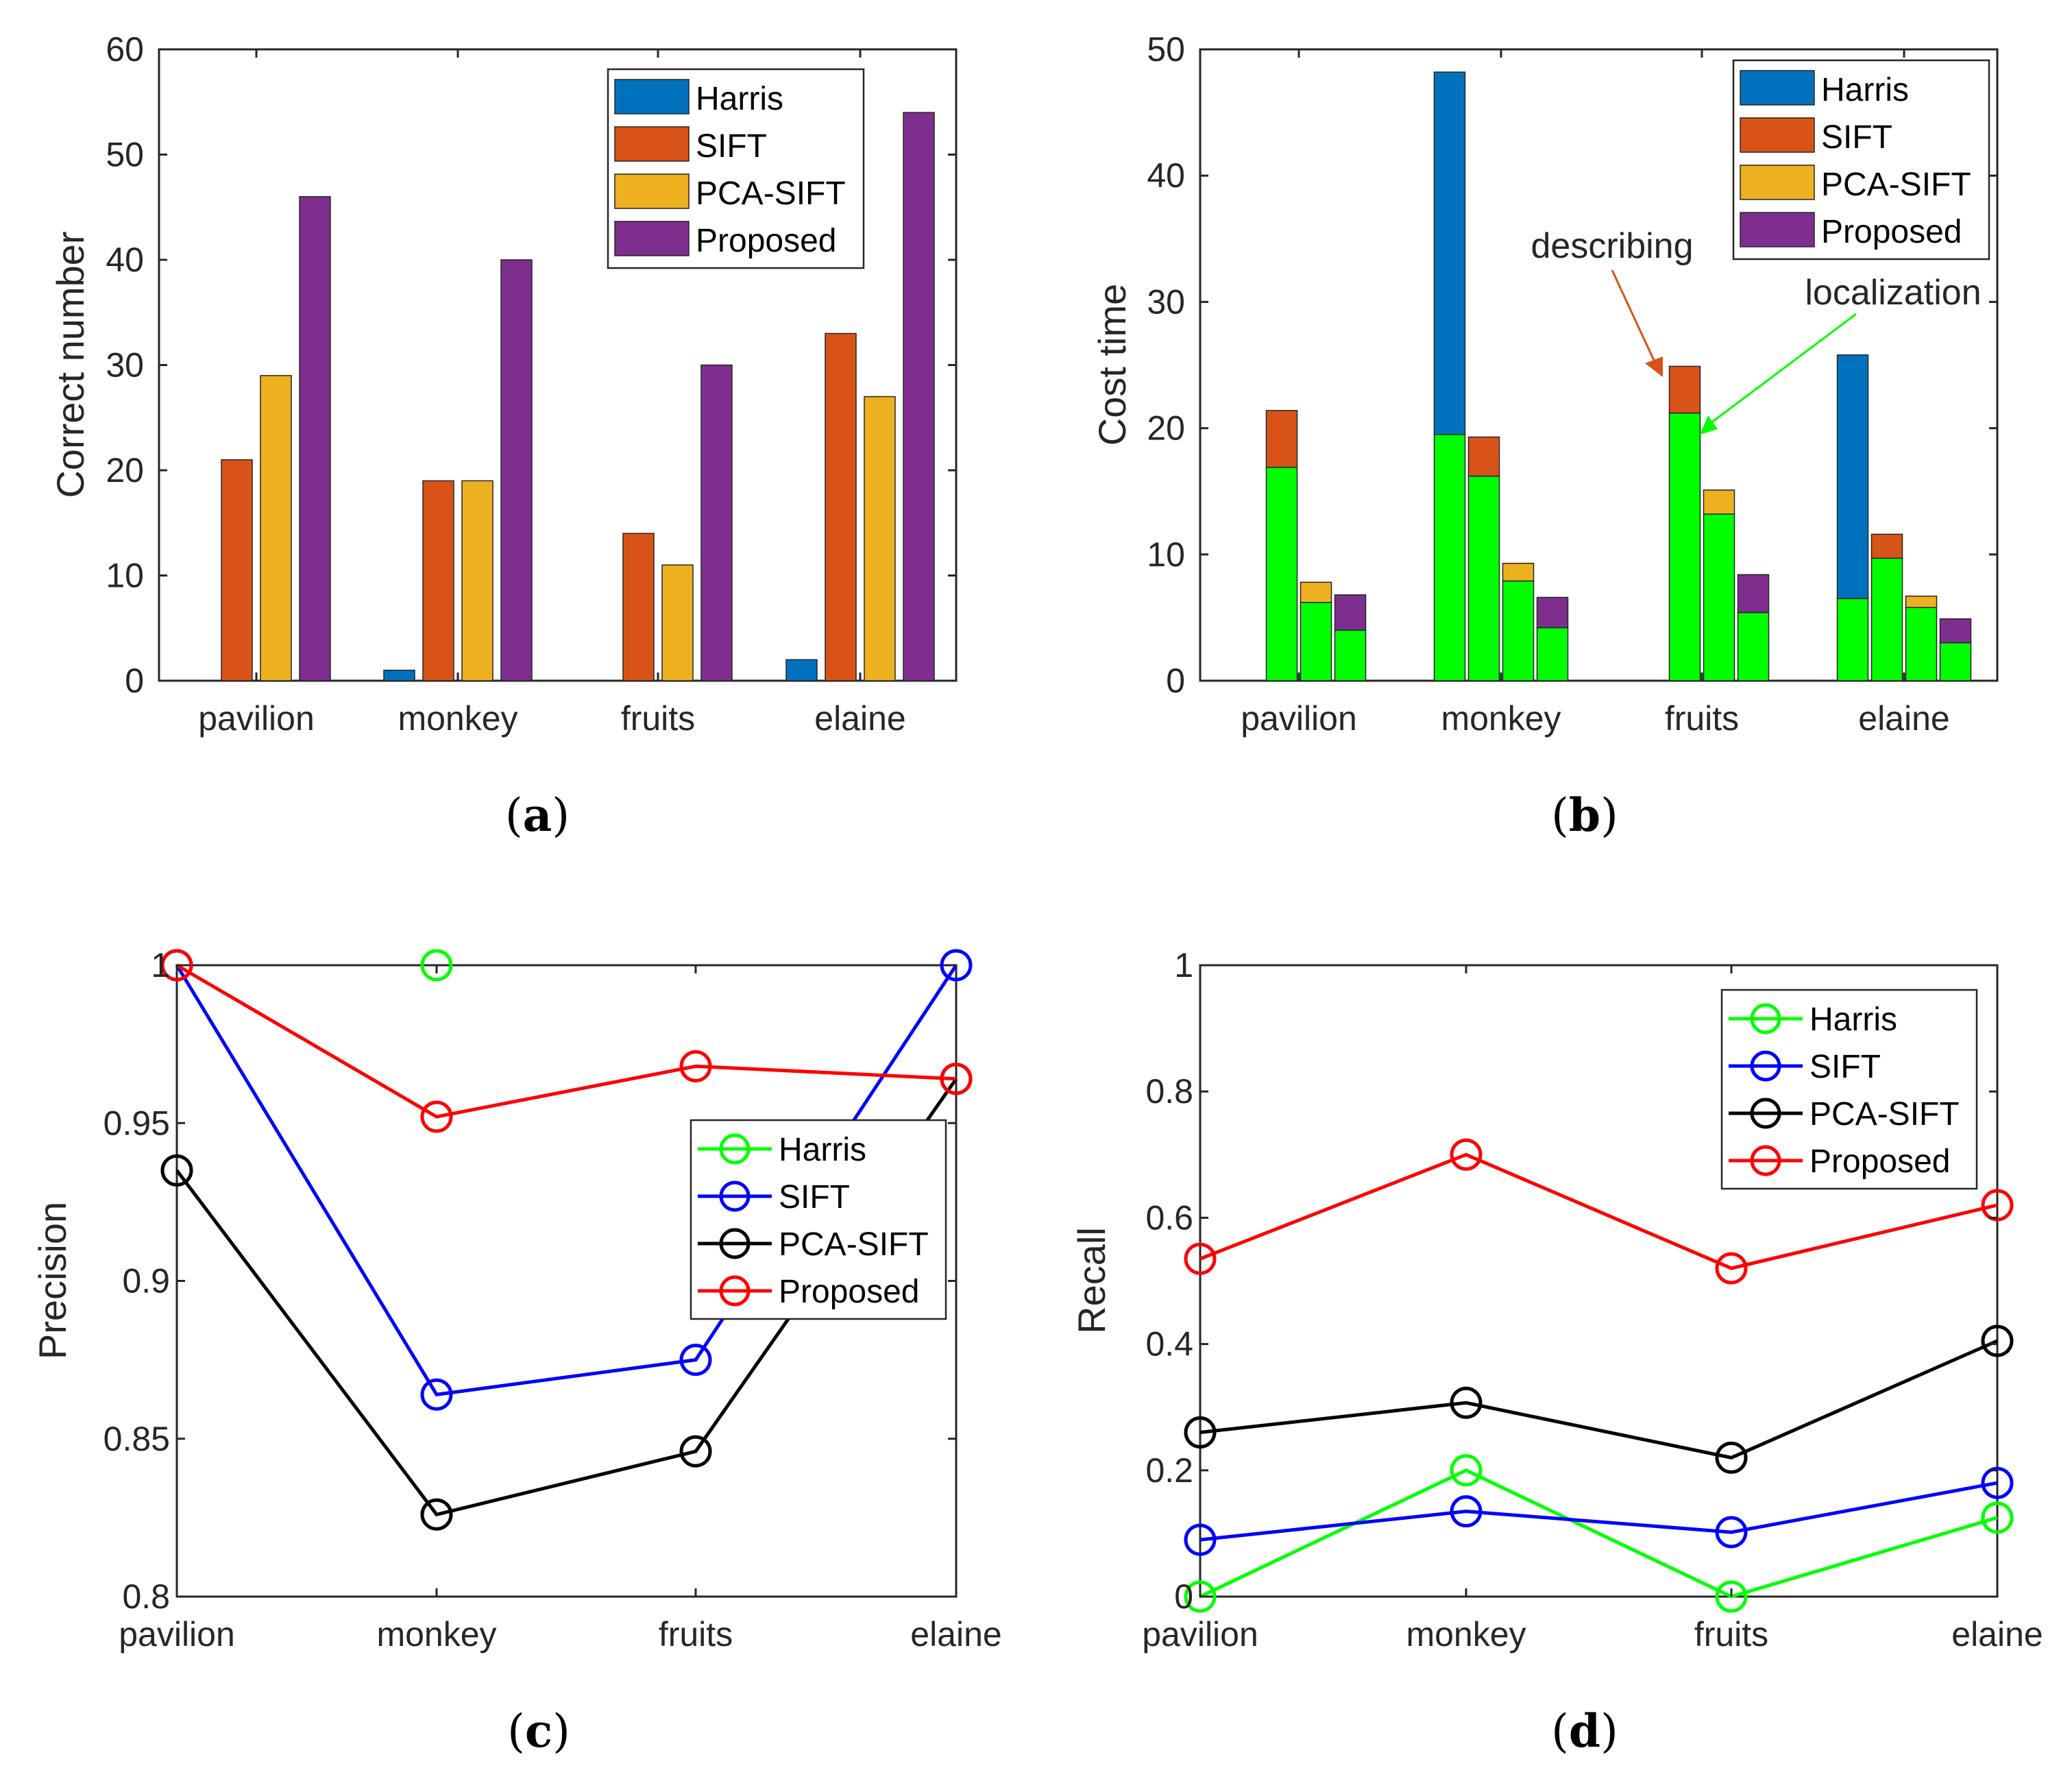  What do you see at coordinates (1351, 655) in the screenshot?
I see `bar-pavilion-proposed-localization` at bounding box center [1351, 655].